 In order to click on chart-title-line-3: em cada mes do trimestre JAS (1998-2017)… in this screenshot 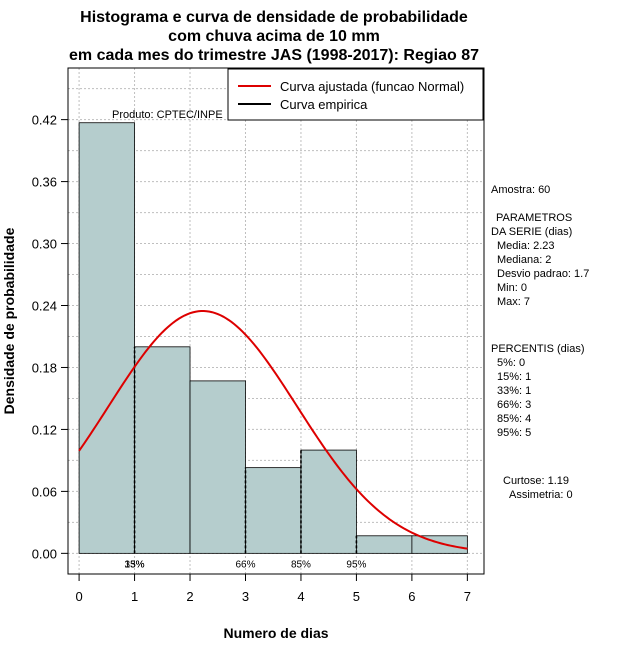, I will do `click(274, 55)`.